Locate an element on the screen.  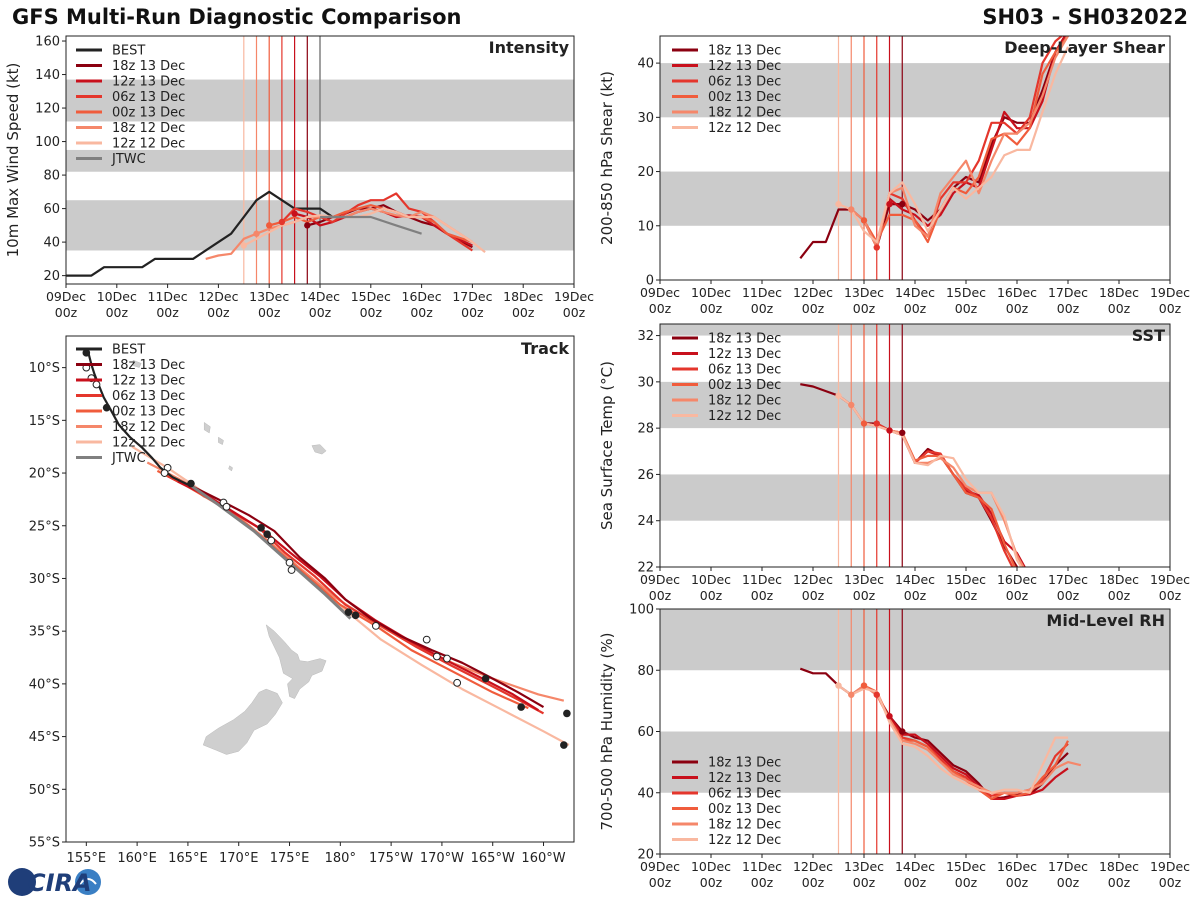
sst-xtick-day: 18Dec is located at coordinates (1119, 579).